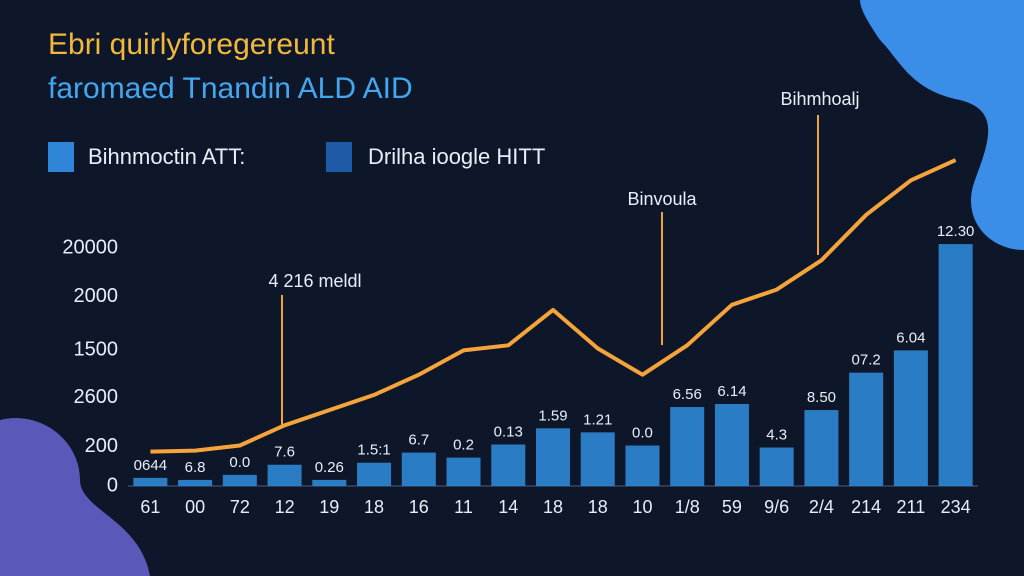 The image size is (1024, 576). Describe the element at coordinates (463, 507) in the screenshot. I see `x-tick-label: 11` at that location.